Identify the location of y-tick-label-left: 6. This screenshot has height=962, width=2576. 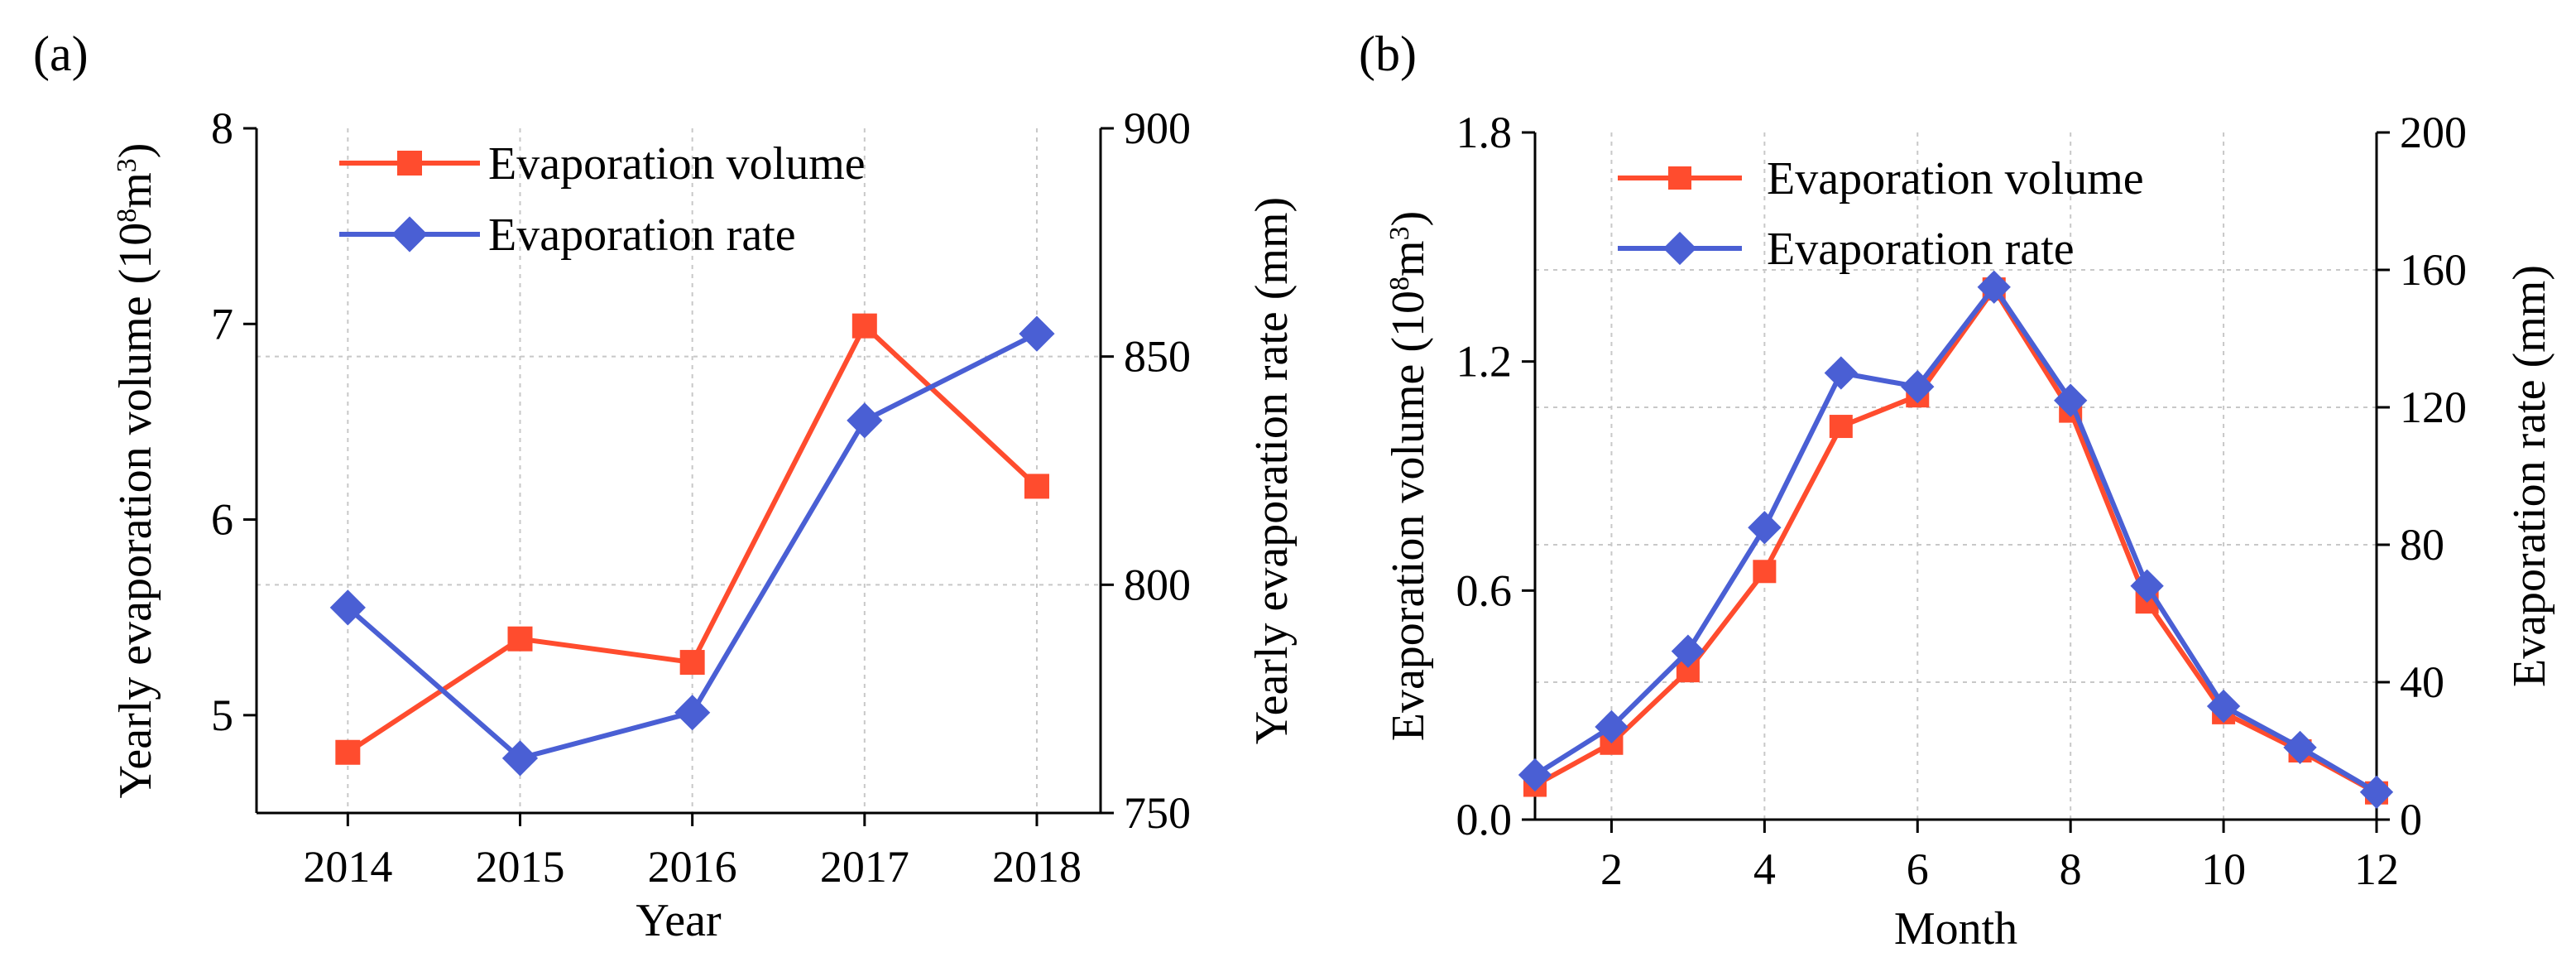
(222, 520).